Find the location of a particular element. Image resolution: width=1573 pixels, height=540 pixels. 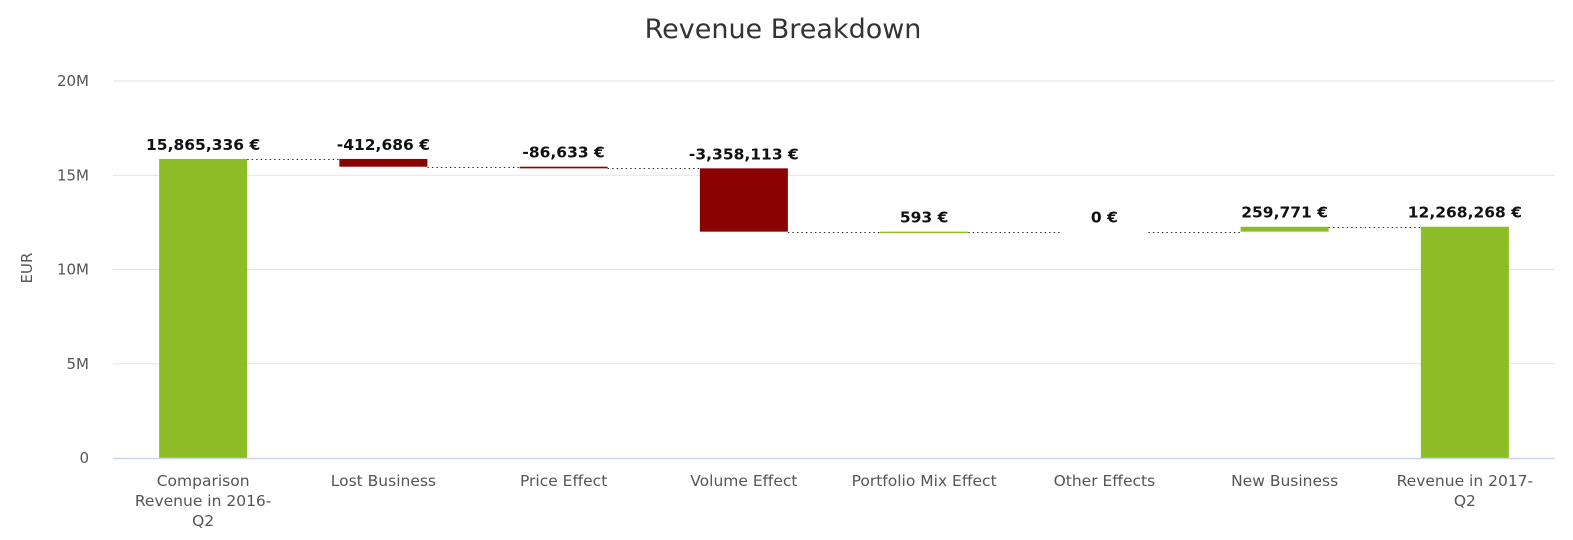

chart-title: Revenue Breakdown is located at coordinates (783, 29).